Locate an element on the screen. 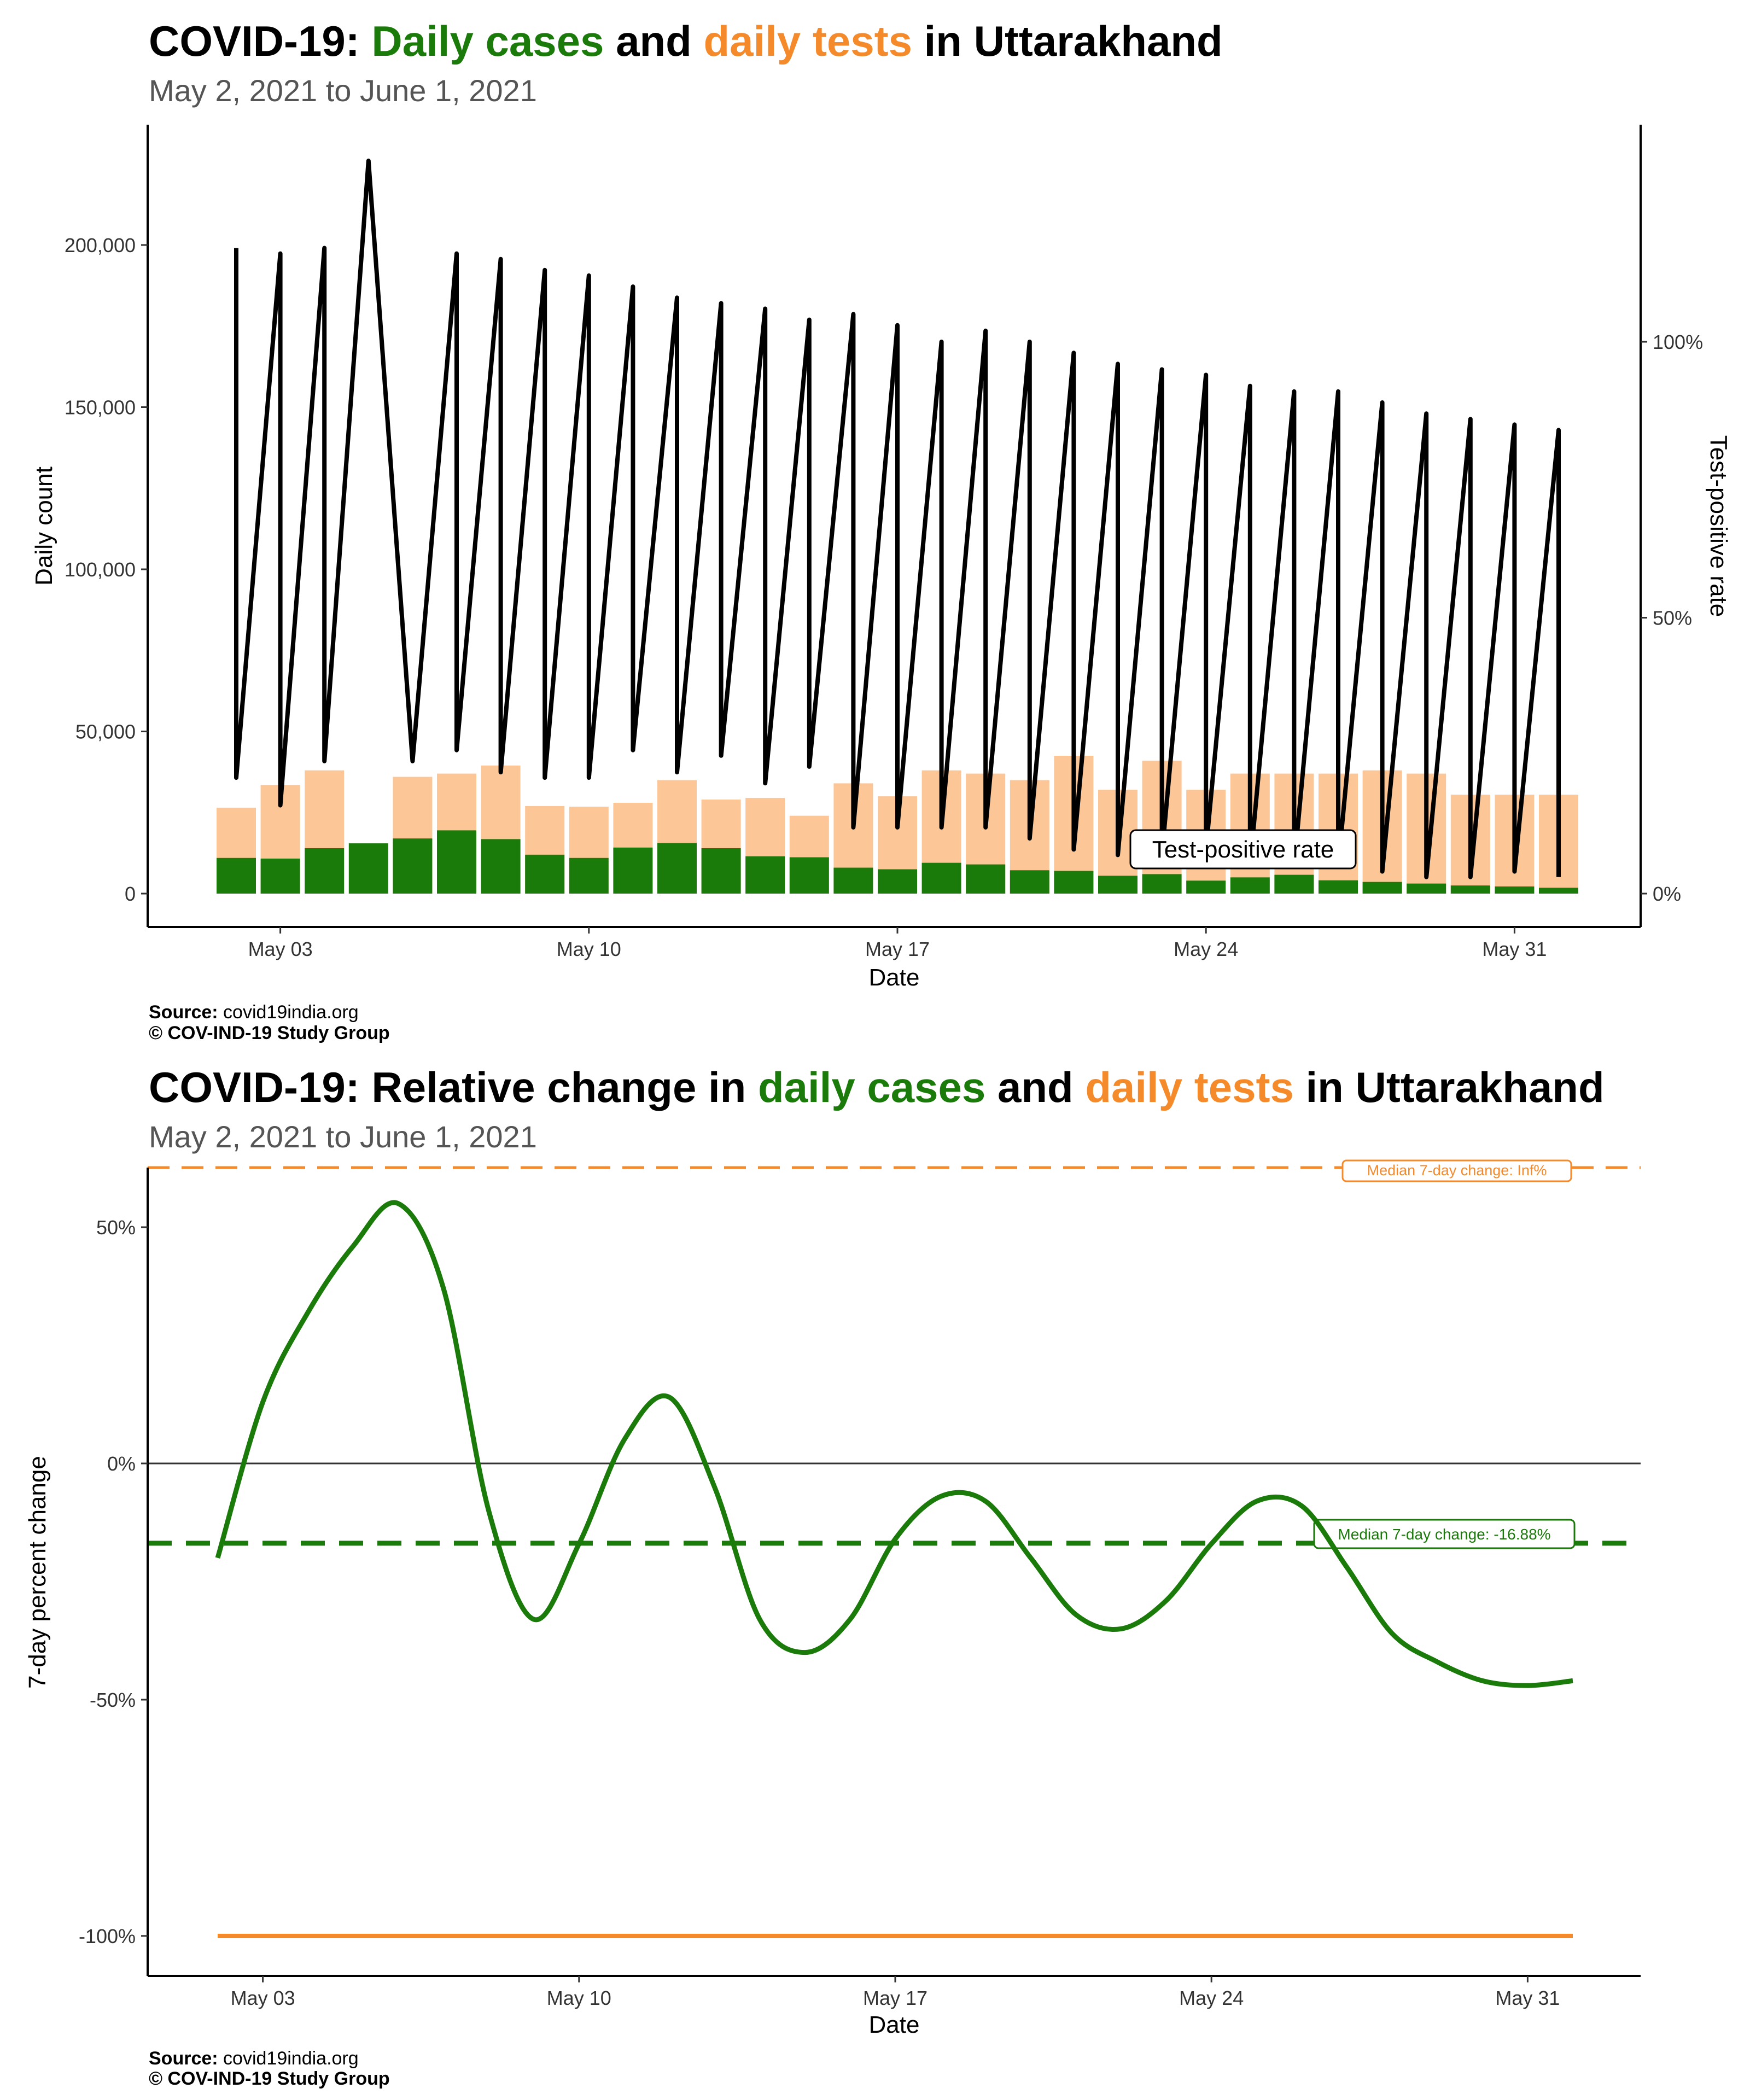 This screenshot has height=2100, width=1750. y-tick-label-right: 0% is located at coordinates (1667, 894).